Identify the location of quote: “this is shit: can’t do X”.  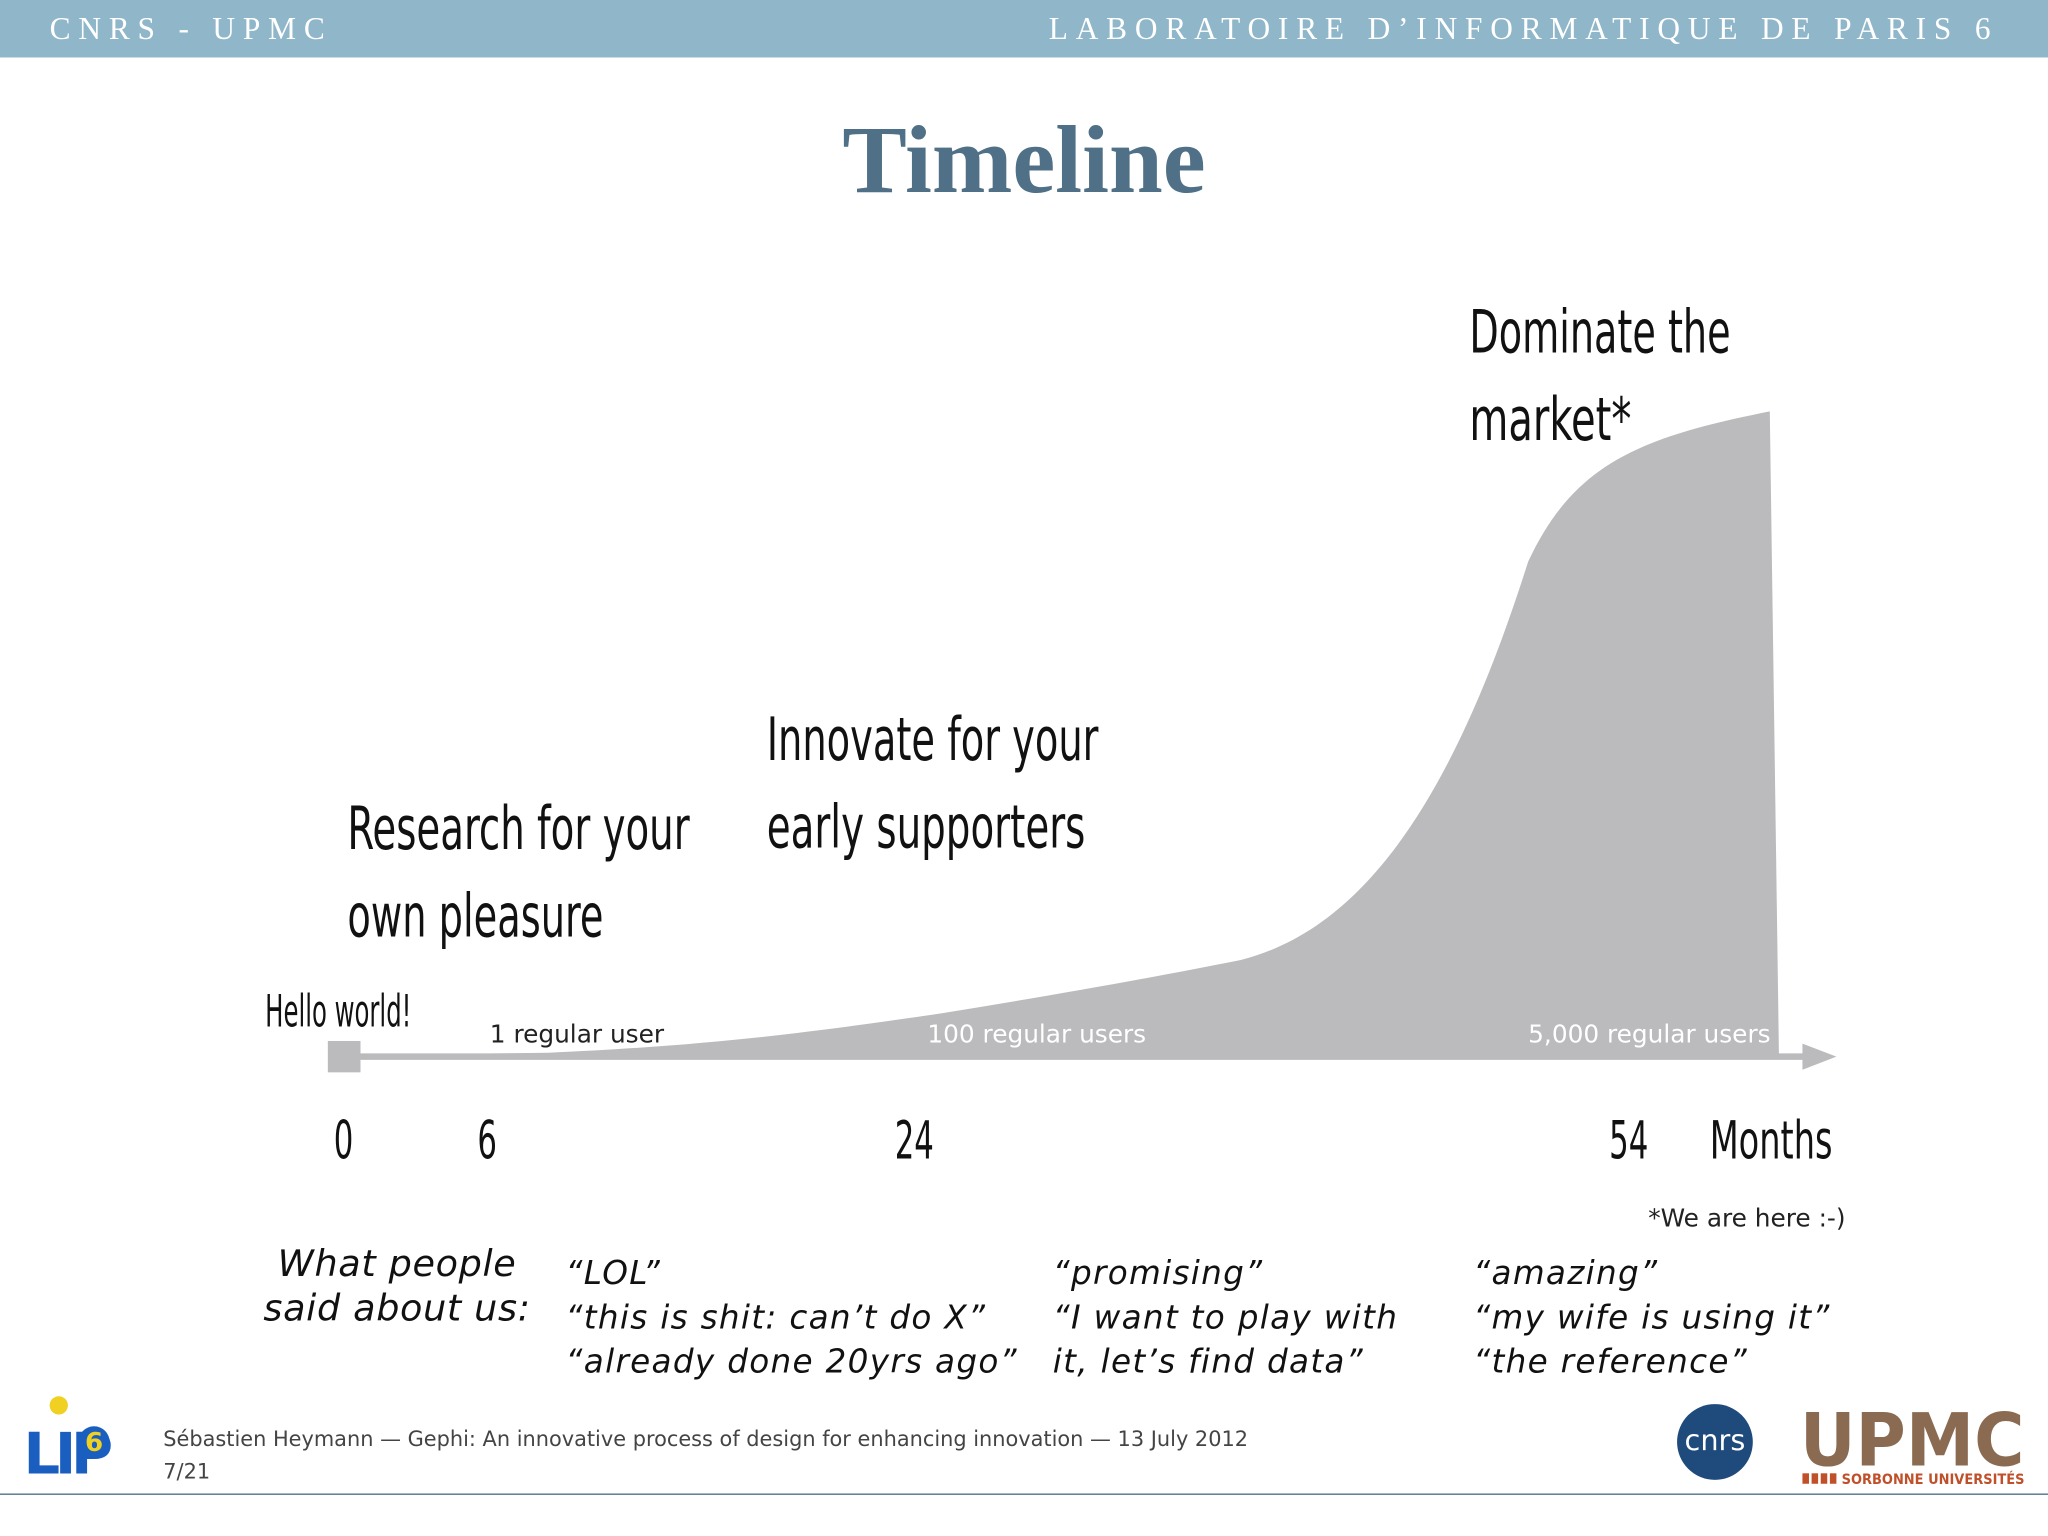
(776, 1317).